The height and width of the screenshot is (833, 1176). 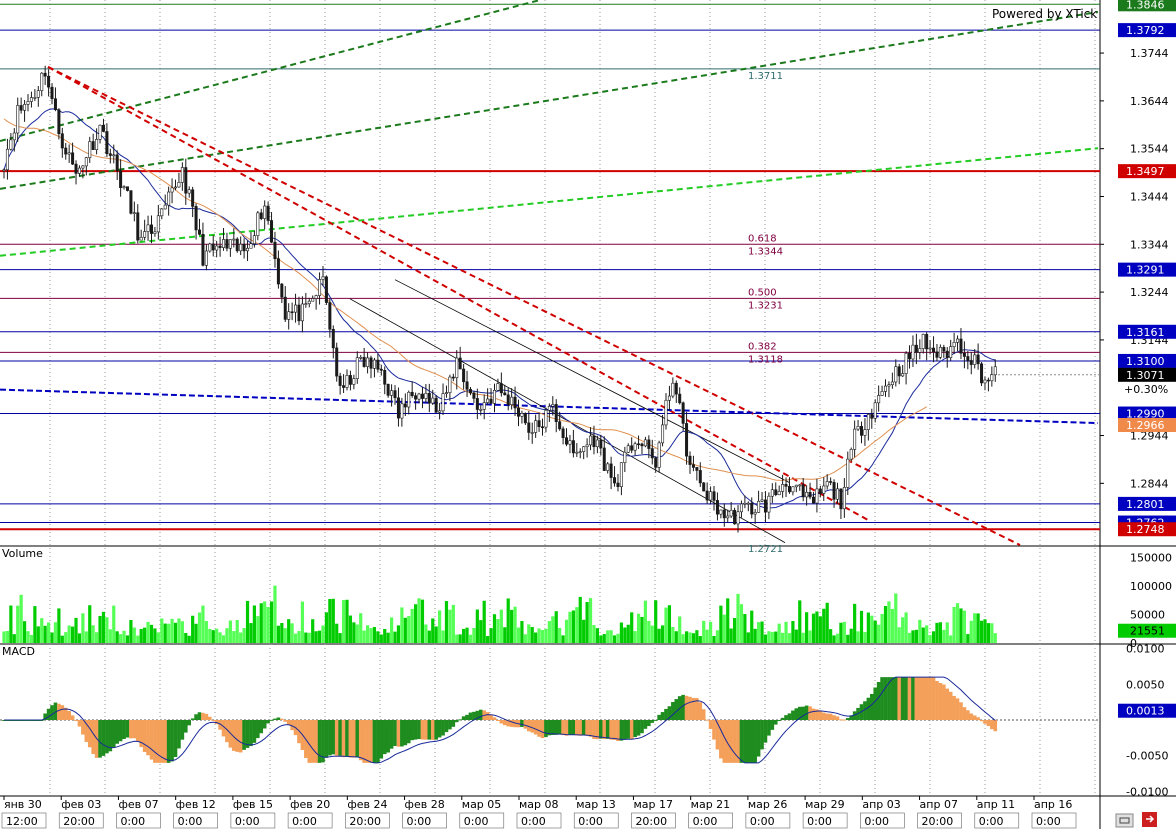 What do you see at coordinates (596, 804) in the screenshot?
I see `date-label: мар 13` at bounding box center [596, 804].